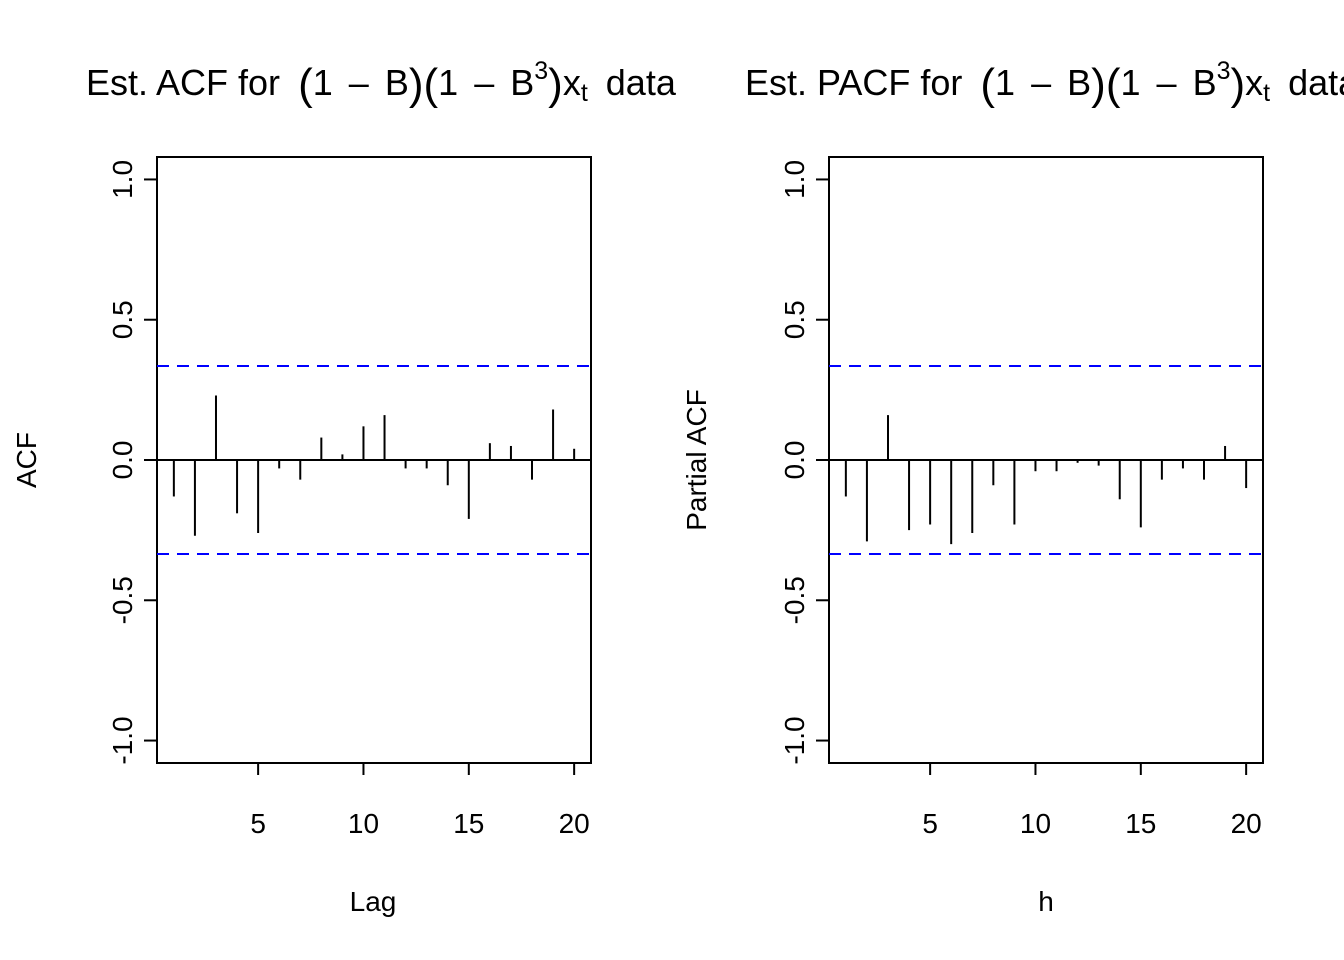 The height and width of the screenshot is (960, 1344). I want to click on acf-y-axis: -1.0 -0.5 0.0 0.5 1.0, so click(131, 462).